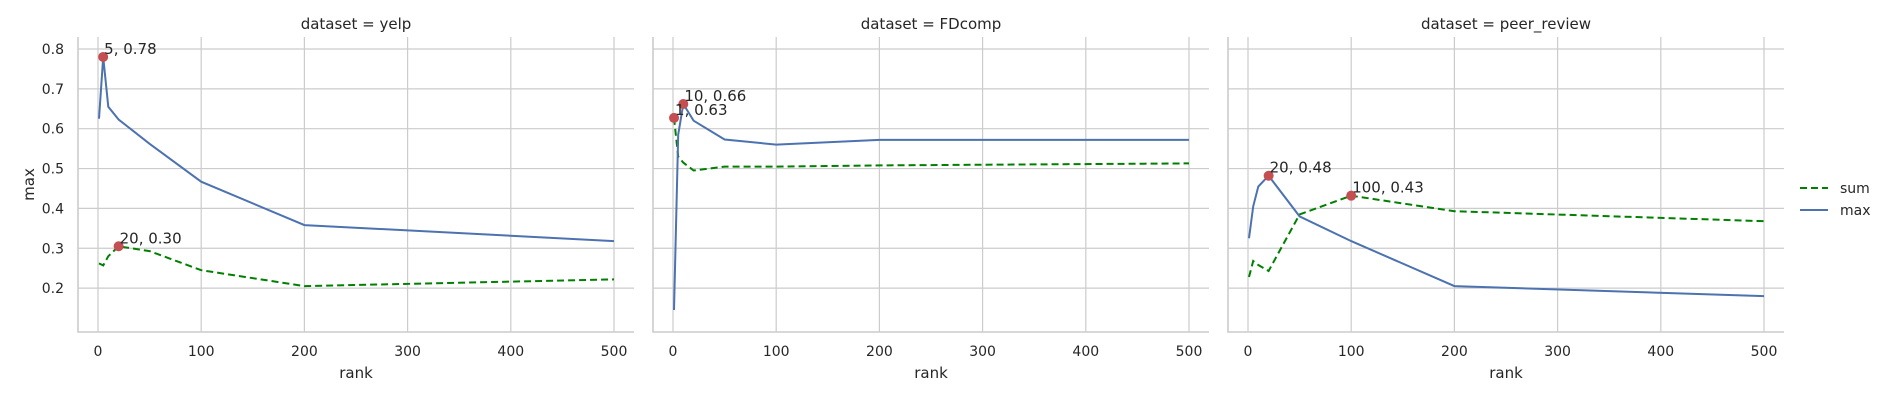 The height and width of the screenshot is (400, 1882). I want to click on legend-label-sum: sum, so click(1855, 189).